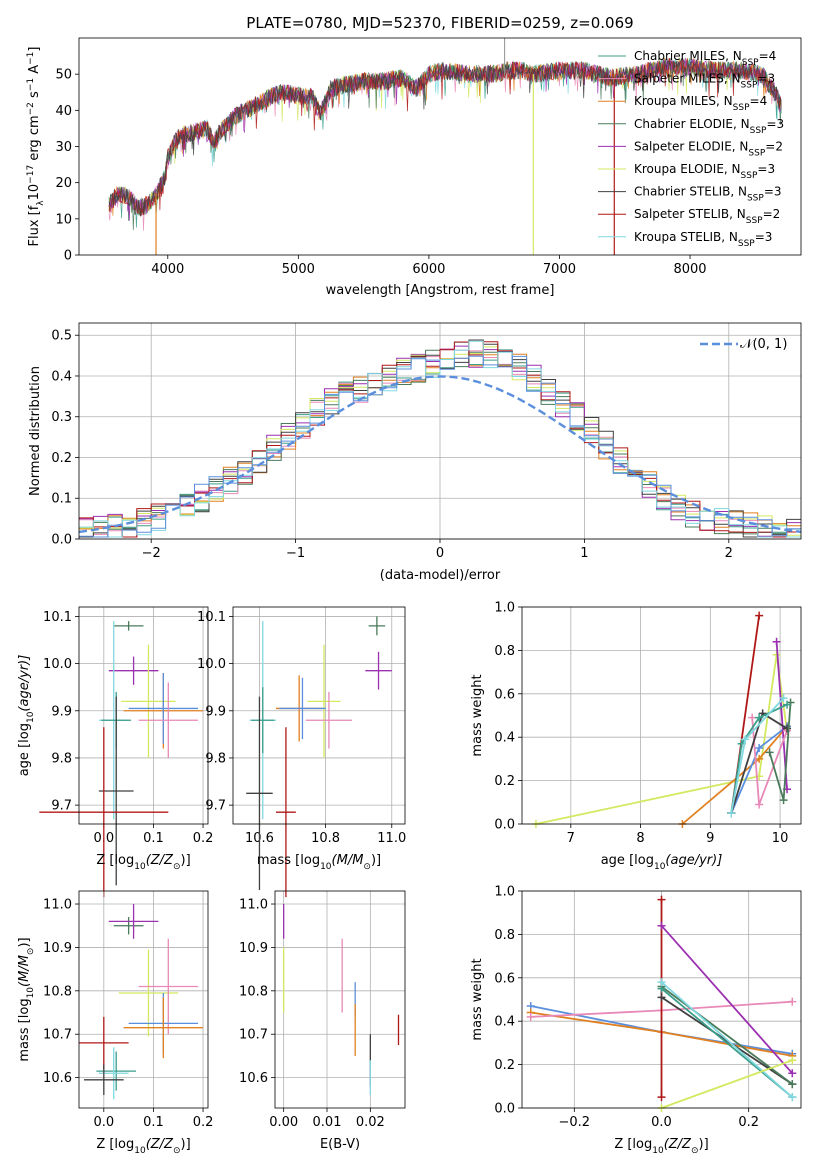 Image resolution: width=819 pixels, height=1170 pixels. Describe the element at coordinates (41, 203) in the screenshot. I see `label-part: λ` at that location.